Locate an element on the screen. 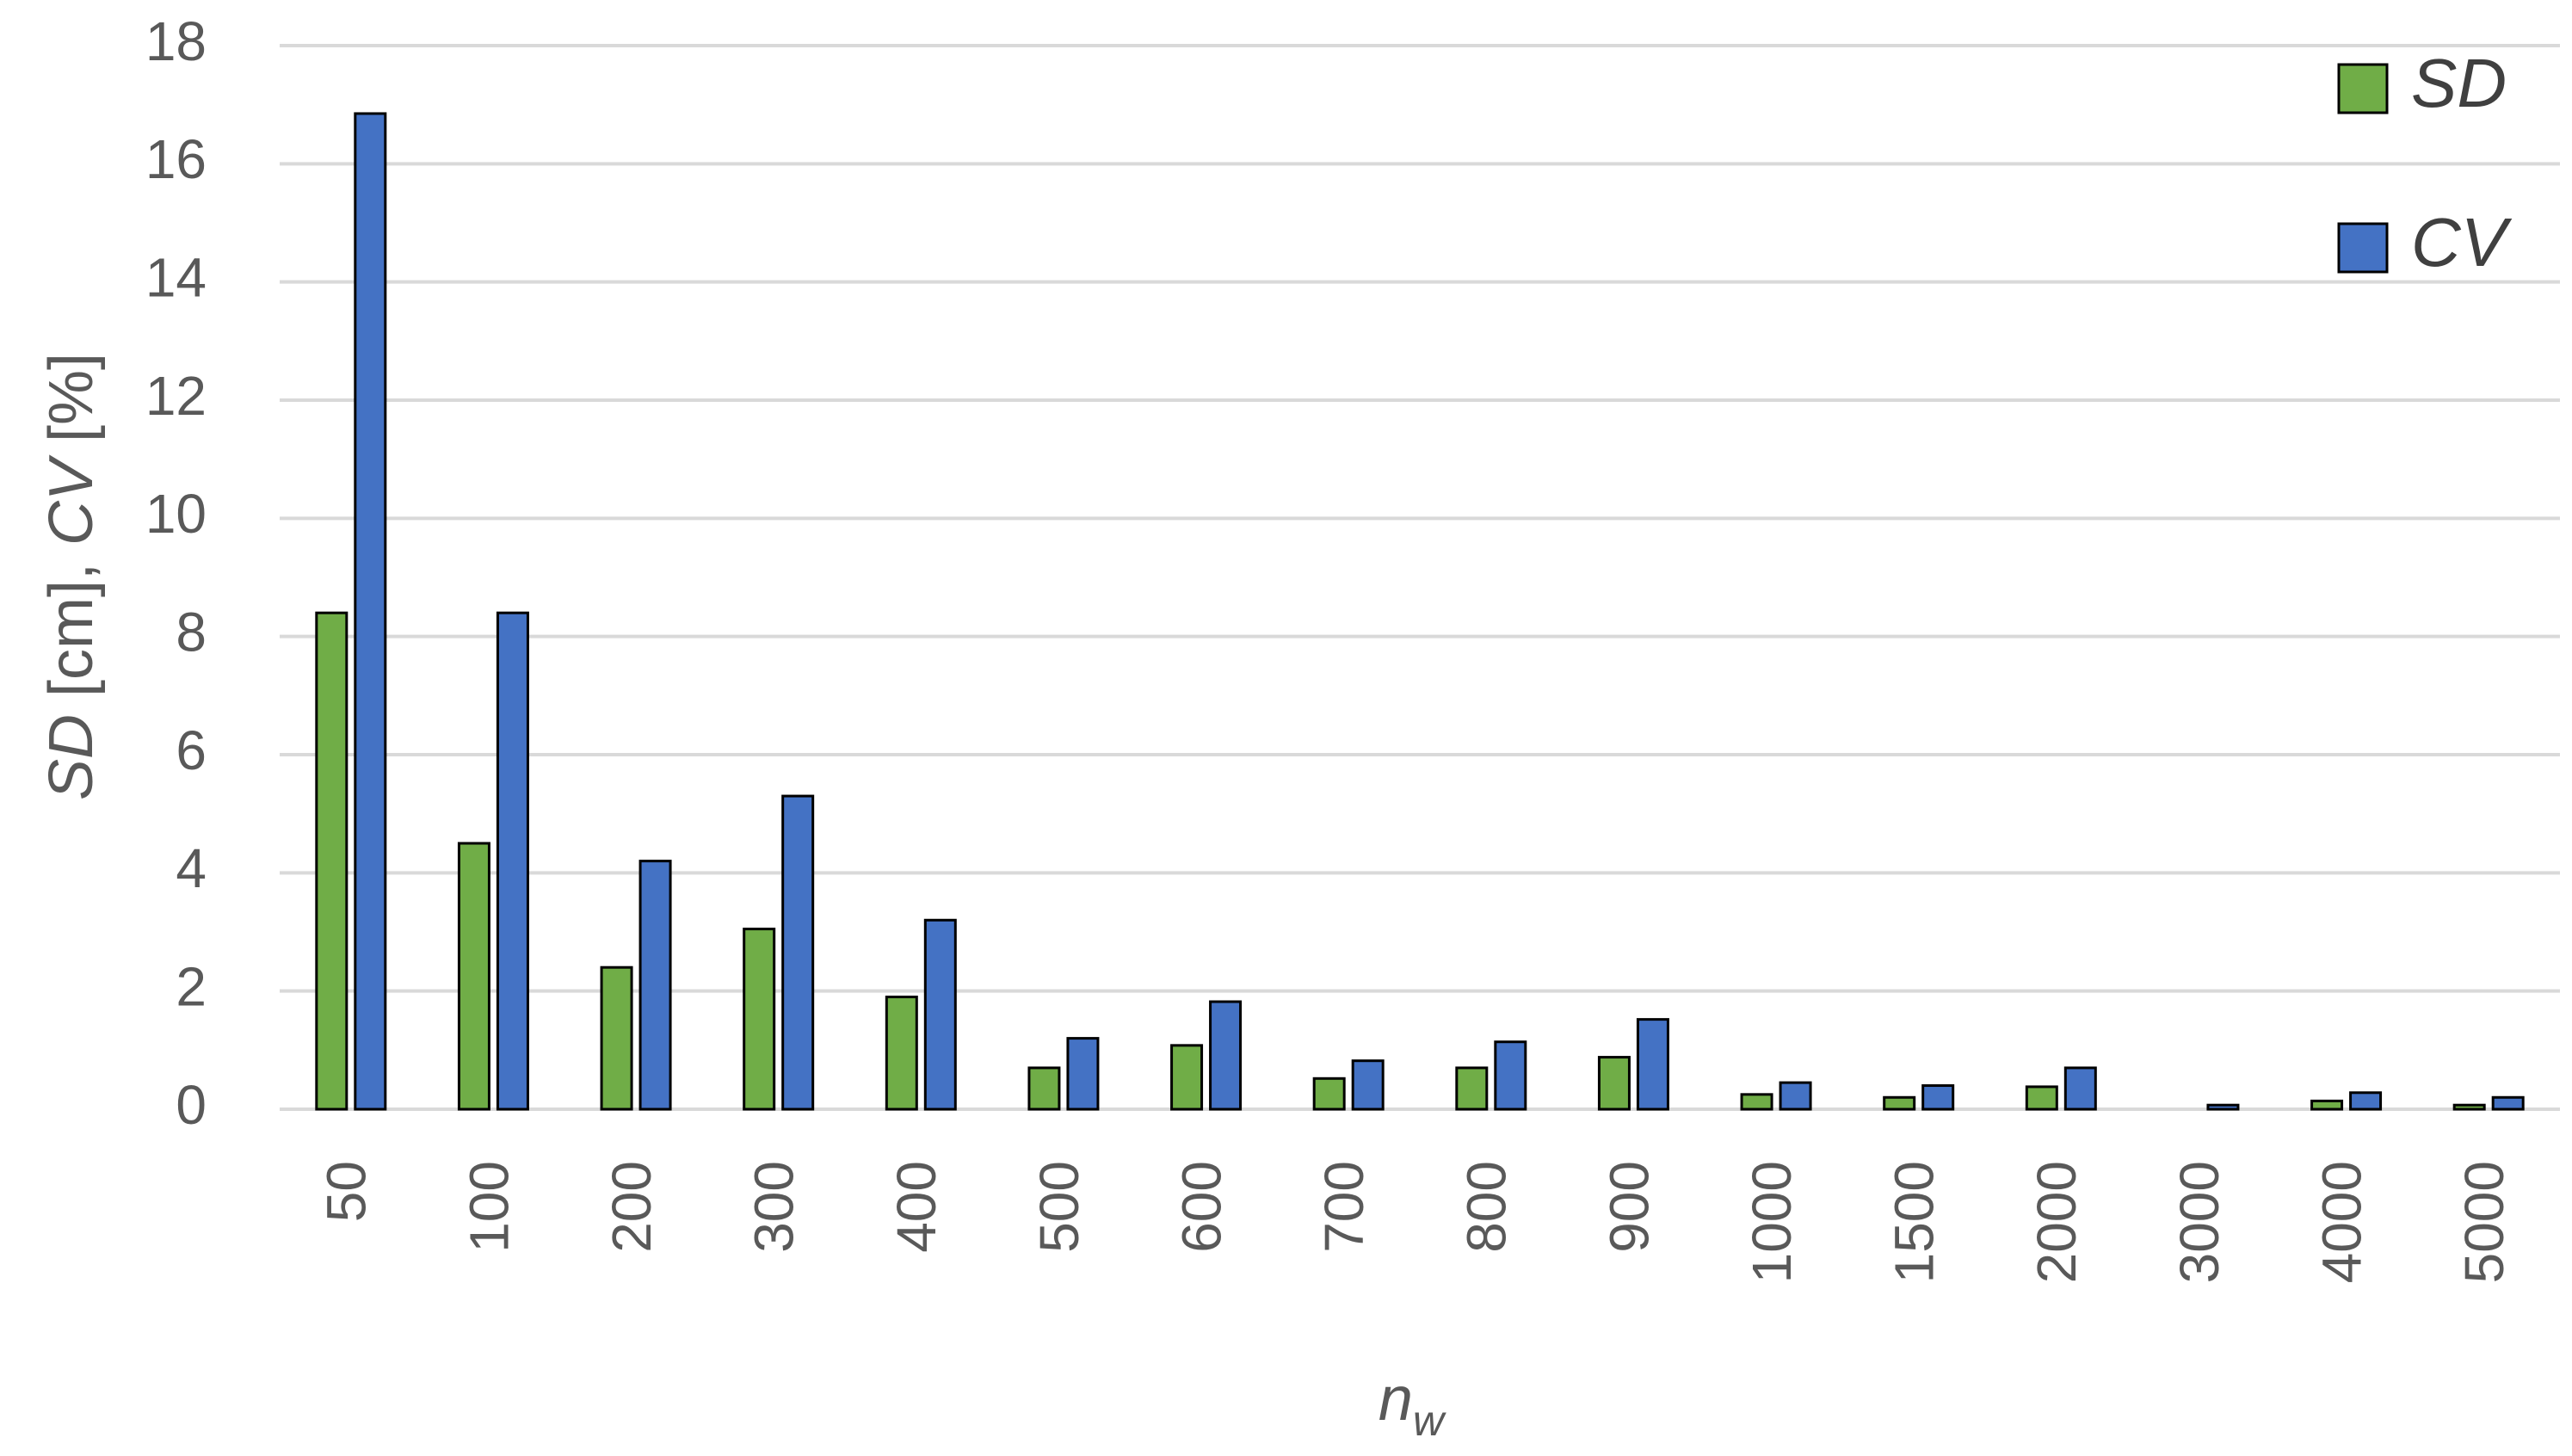  y-axis-title: SD [cm], CV [%] is located at coordinates (71, 576).